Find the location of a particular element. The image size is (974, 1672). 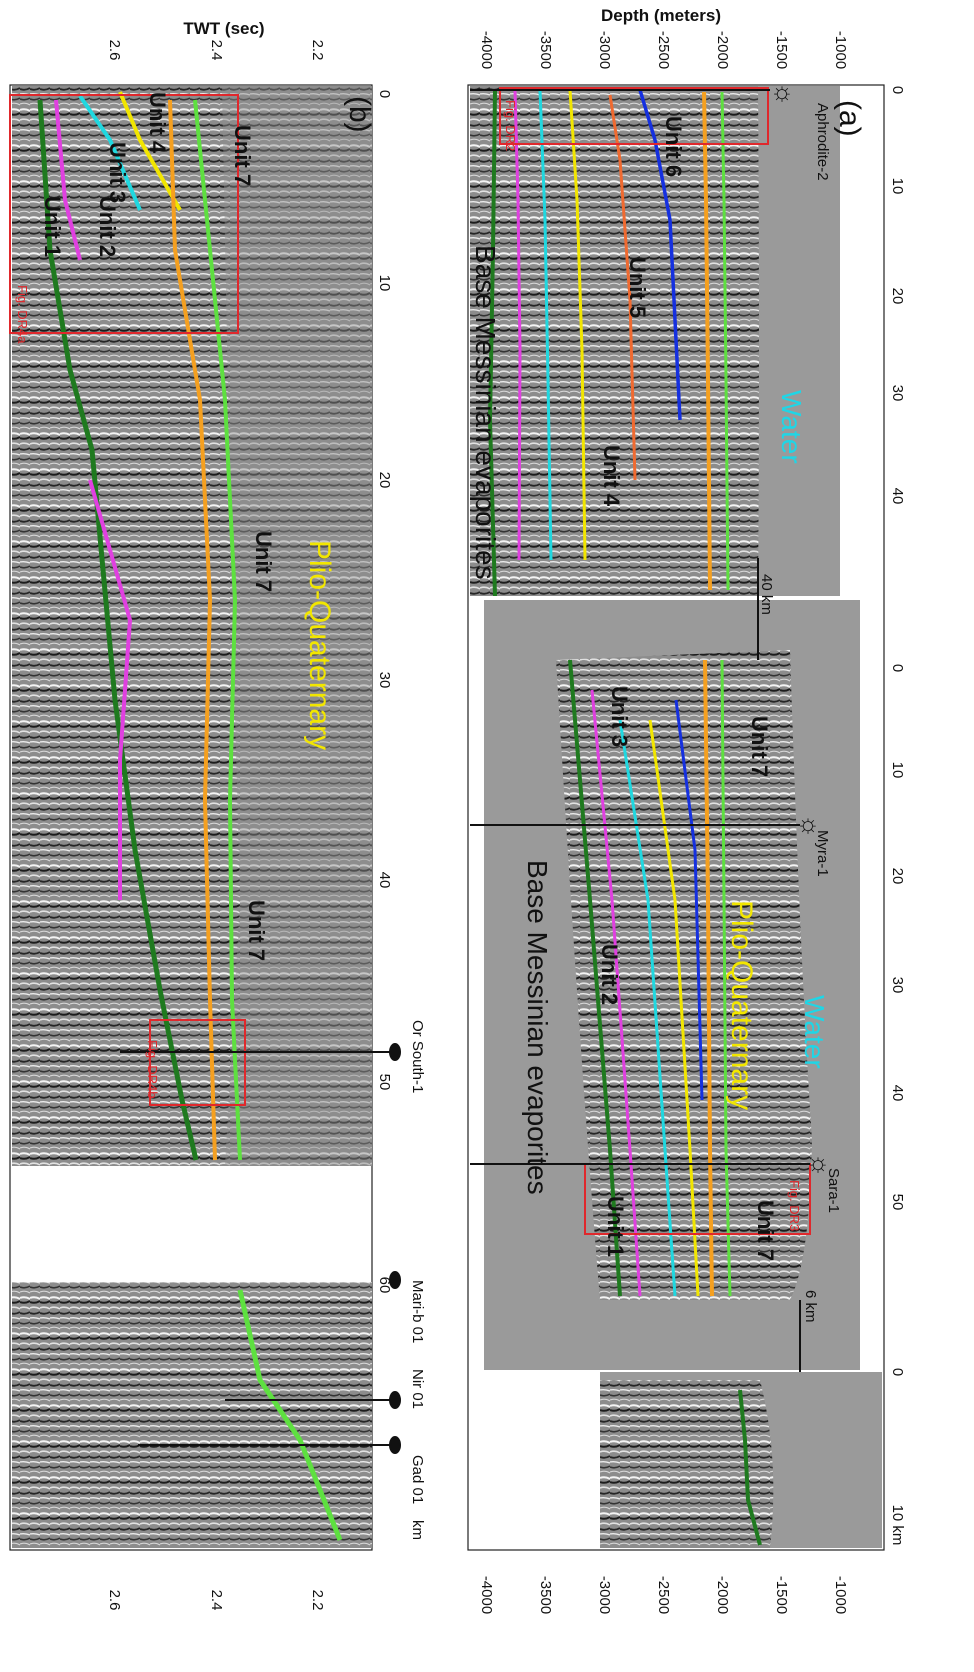

dist-tick-a1-1: 10 is located at coordinates (897, 186).